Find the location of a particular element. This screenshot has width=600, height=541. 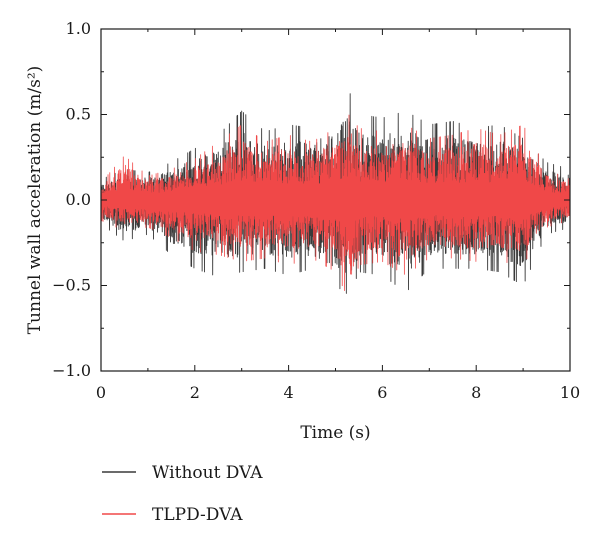

y-tick-label: 0.5 is located at coordinates (78, 114).